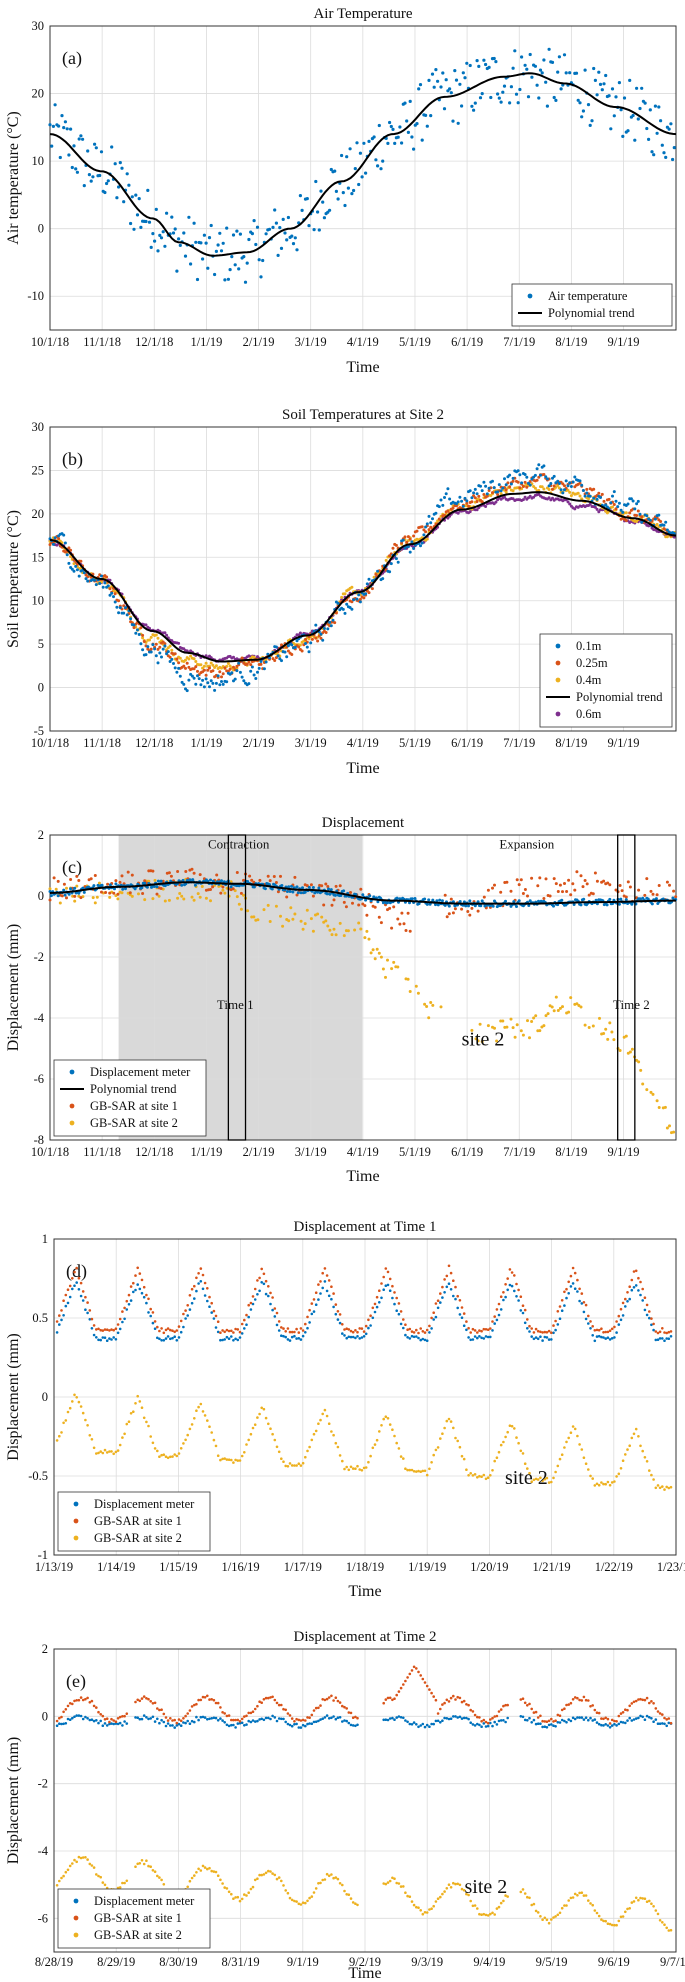 Image resolution: width=685 pixels, height=1982 pixels. I want to click on x-tick-label: 10/1/18, so click(50, 342).